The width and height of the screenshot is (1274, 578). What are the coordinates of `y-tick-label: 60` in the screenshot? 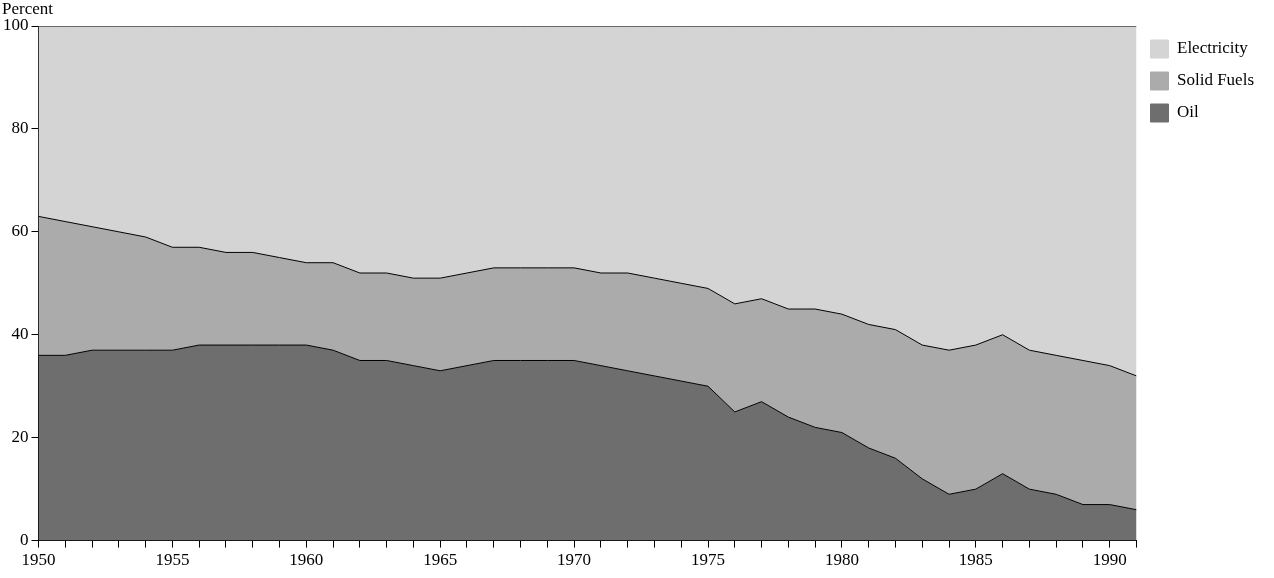 It's located at (20, 231).